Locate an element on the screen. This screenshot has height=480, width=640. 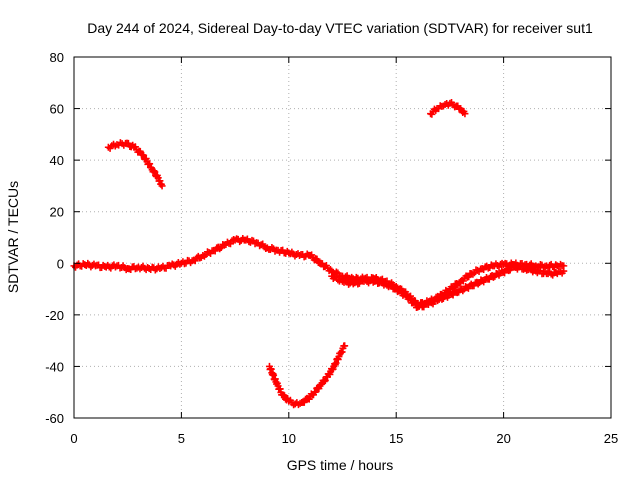
y-axis-label: SDTVAR / TECUs is located at coordinates (13, 237).